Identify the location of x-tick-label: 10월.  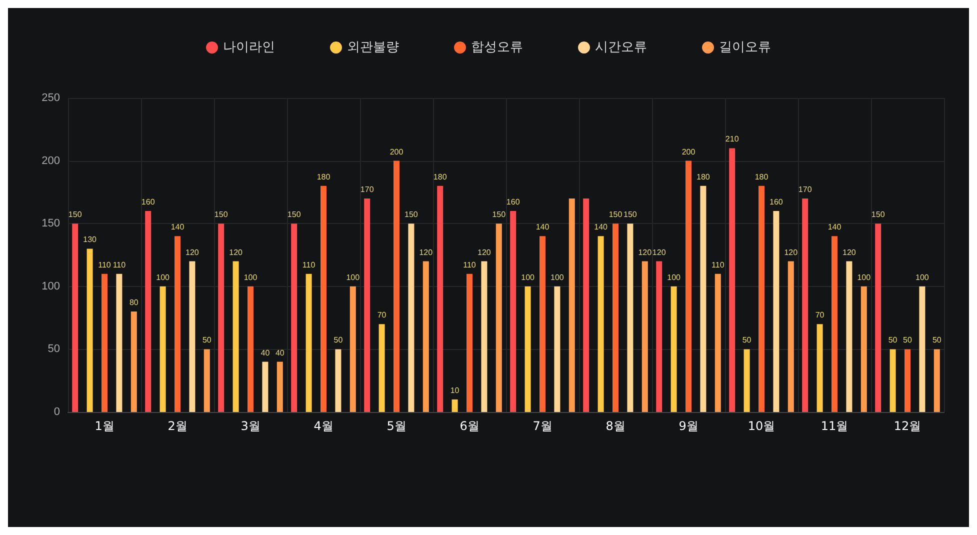
(762, 426).